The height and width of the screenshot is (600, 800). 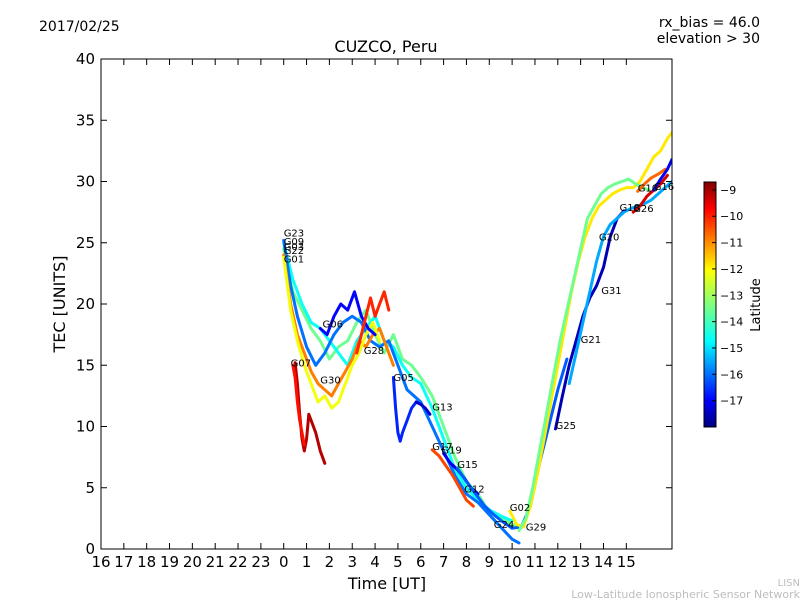 I want to click on satellite-label-g16: G16, so click(x=664, y=187).